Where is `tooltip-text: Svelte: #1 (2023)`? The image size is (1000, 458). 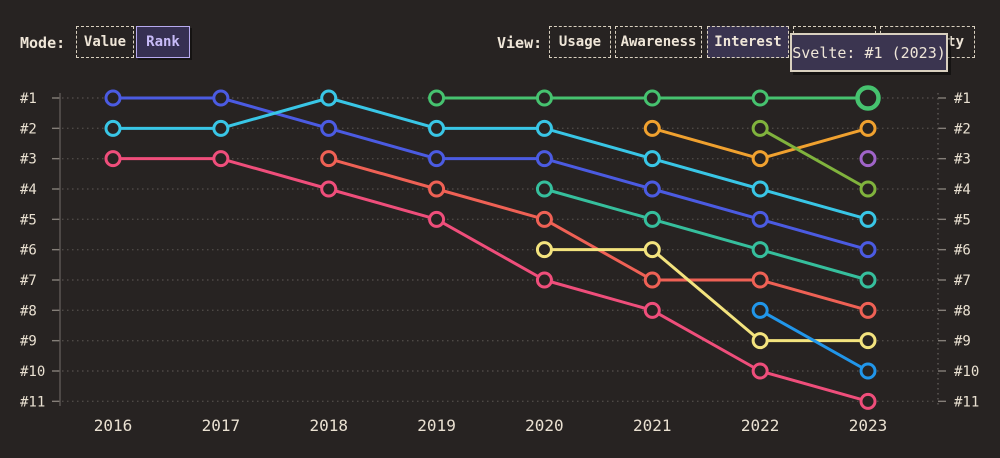
tooltip-text: Svelte: #1 (2023) is located at coordinates (869, 52).